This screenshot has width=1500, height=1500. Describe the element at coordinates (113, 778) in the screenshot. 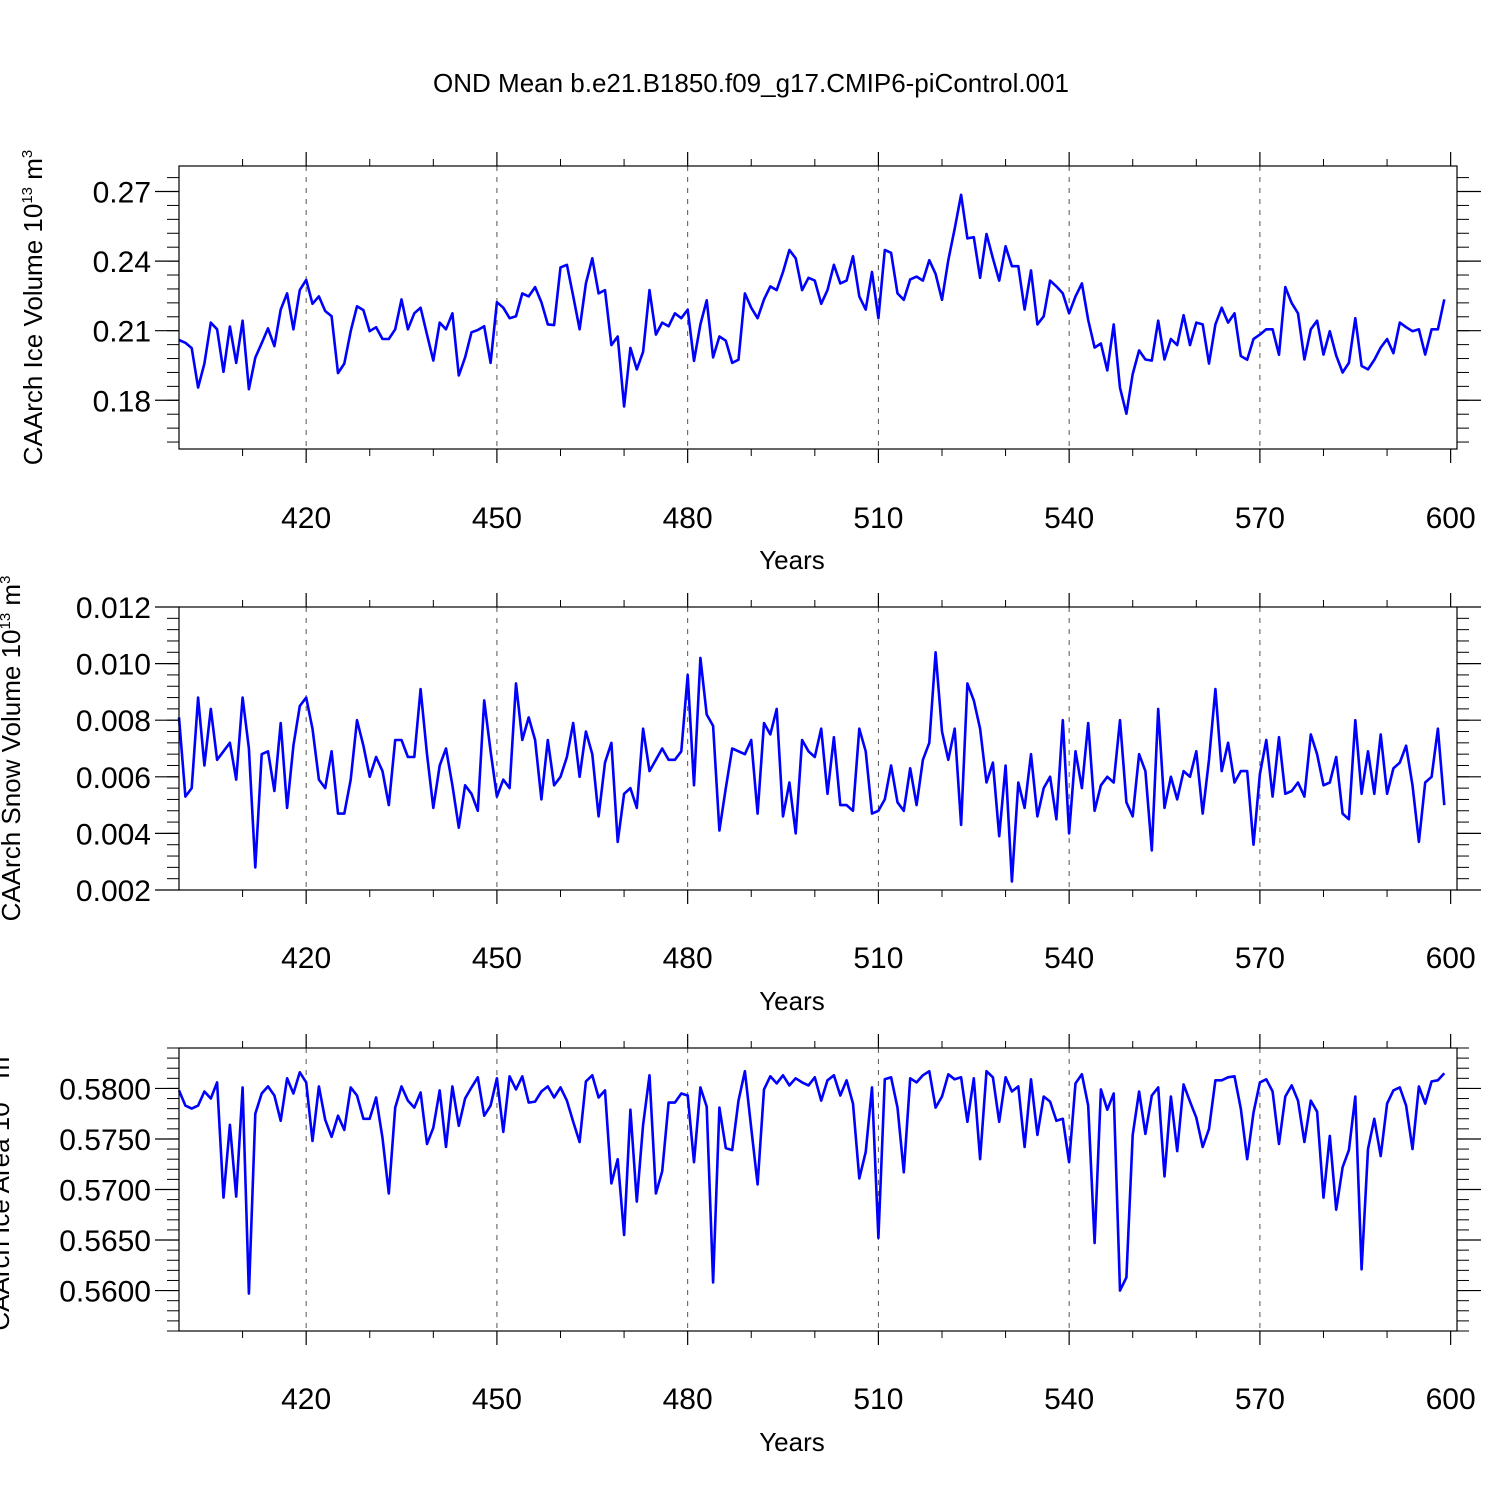

I see `snow-y-tick-label: 0.006` at that location.